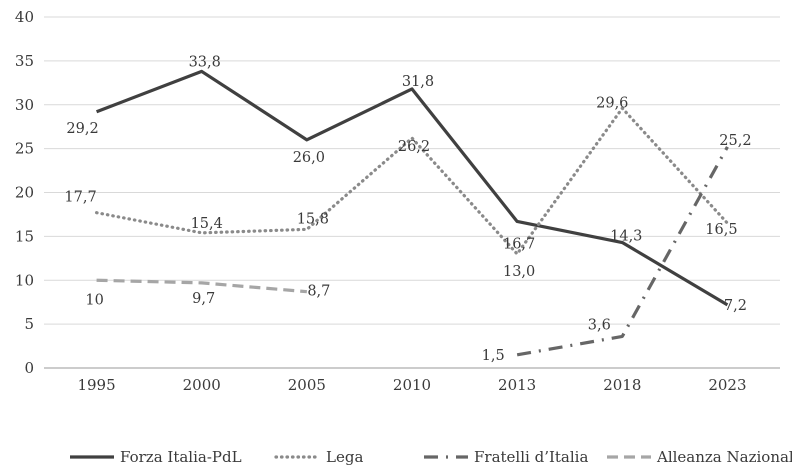  I want to click on data-label: 29,6, so click(612, 103).